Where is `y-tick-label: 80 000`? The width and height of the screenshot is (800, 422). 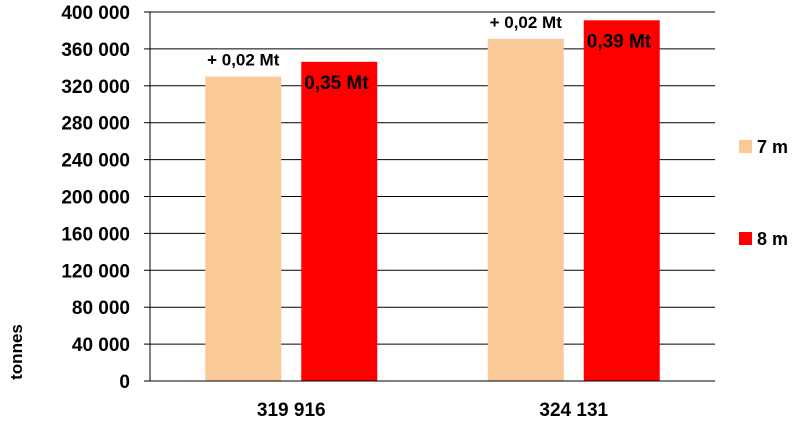
y-tick-label: 80 000 is located at coordinates (101, 308).